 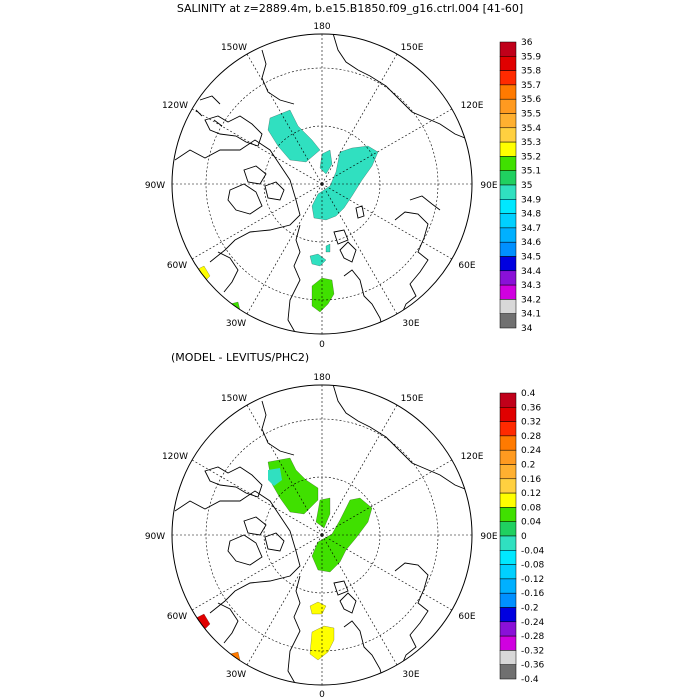 I want to click on colorbar-tick-label: 0.08, so click(x=531, y=508).